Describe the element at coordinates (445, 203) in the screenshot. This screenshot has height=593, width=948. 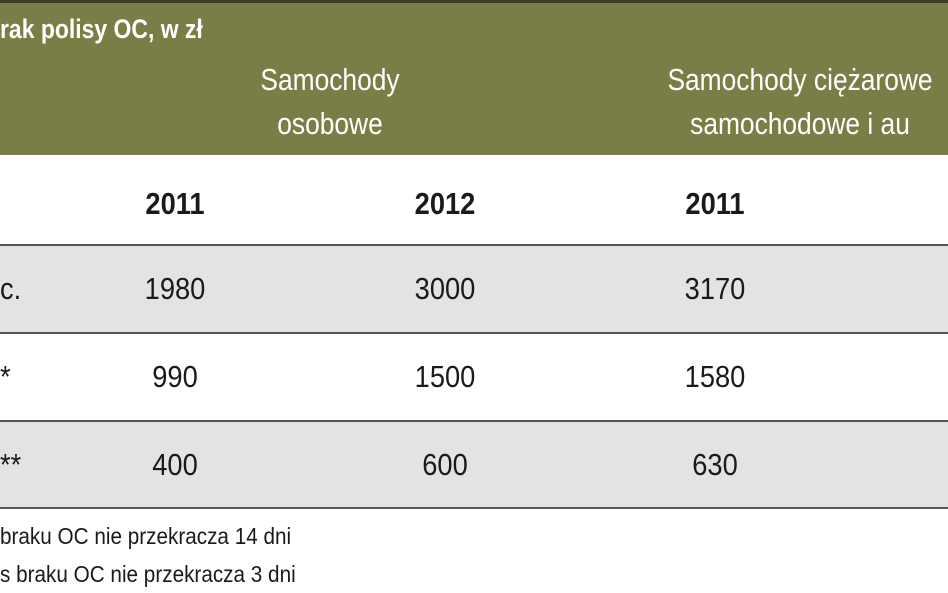
I see `year-header: 2012` at that location.